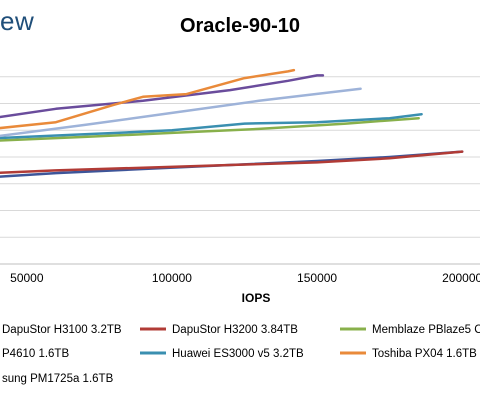  Describe the element at coordinates (27, 278) in the screenshot. I see `x-tick-label-50000: 50000` at that location.